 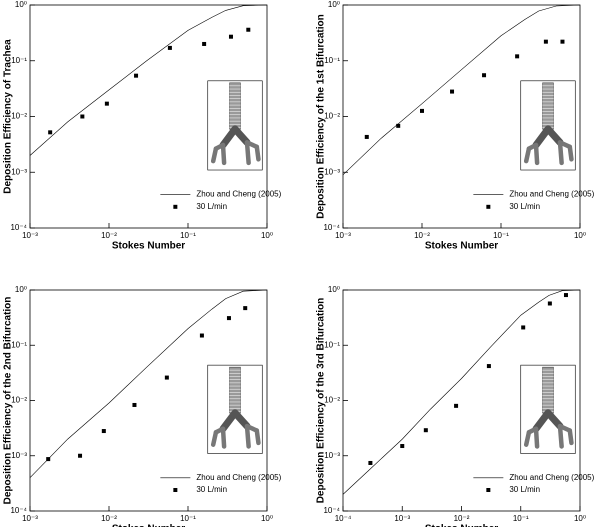 I want to click on y-axis-label: Deposition Efficiency of Trachea, so click(x=8, y=116).